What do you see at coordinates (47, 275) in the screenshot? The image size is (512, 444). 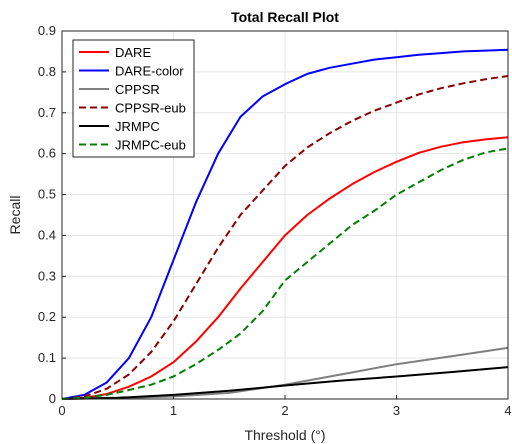 I see `y-tick-label: 0.3` at bounding box center [47, 275].